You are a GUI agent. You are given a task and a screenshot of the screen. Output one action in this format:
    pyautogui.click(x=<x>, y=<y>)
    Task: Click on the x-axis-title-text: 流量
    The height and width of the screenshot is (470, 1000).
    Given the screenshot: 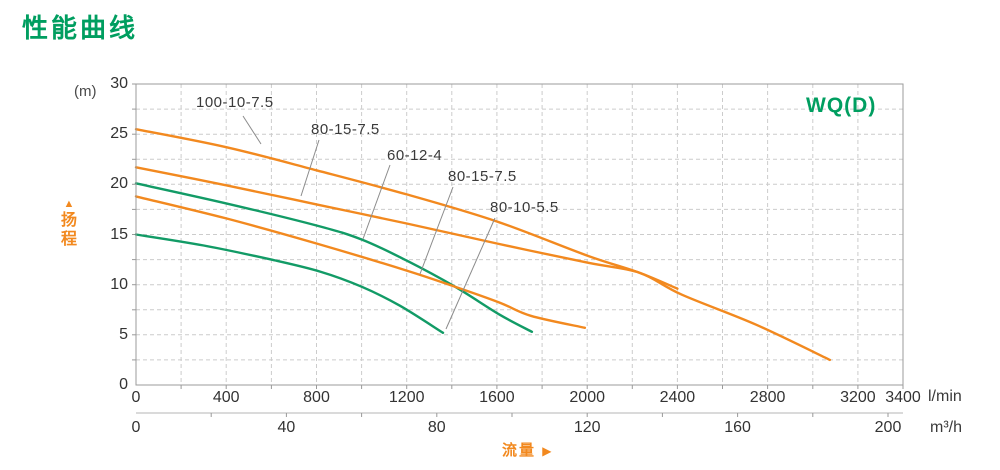 What is the action you would take?
    pyautogui.click(x=519, y=450)
    